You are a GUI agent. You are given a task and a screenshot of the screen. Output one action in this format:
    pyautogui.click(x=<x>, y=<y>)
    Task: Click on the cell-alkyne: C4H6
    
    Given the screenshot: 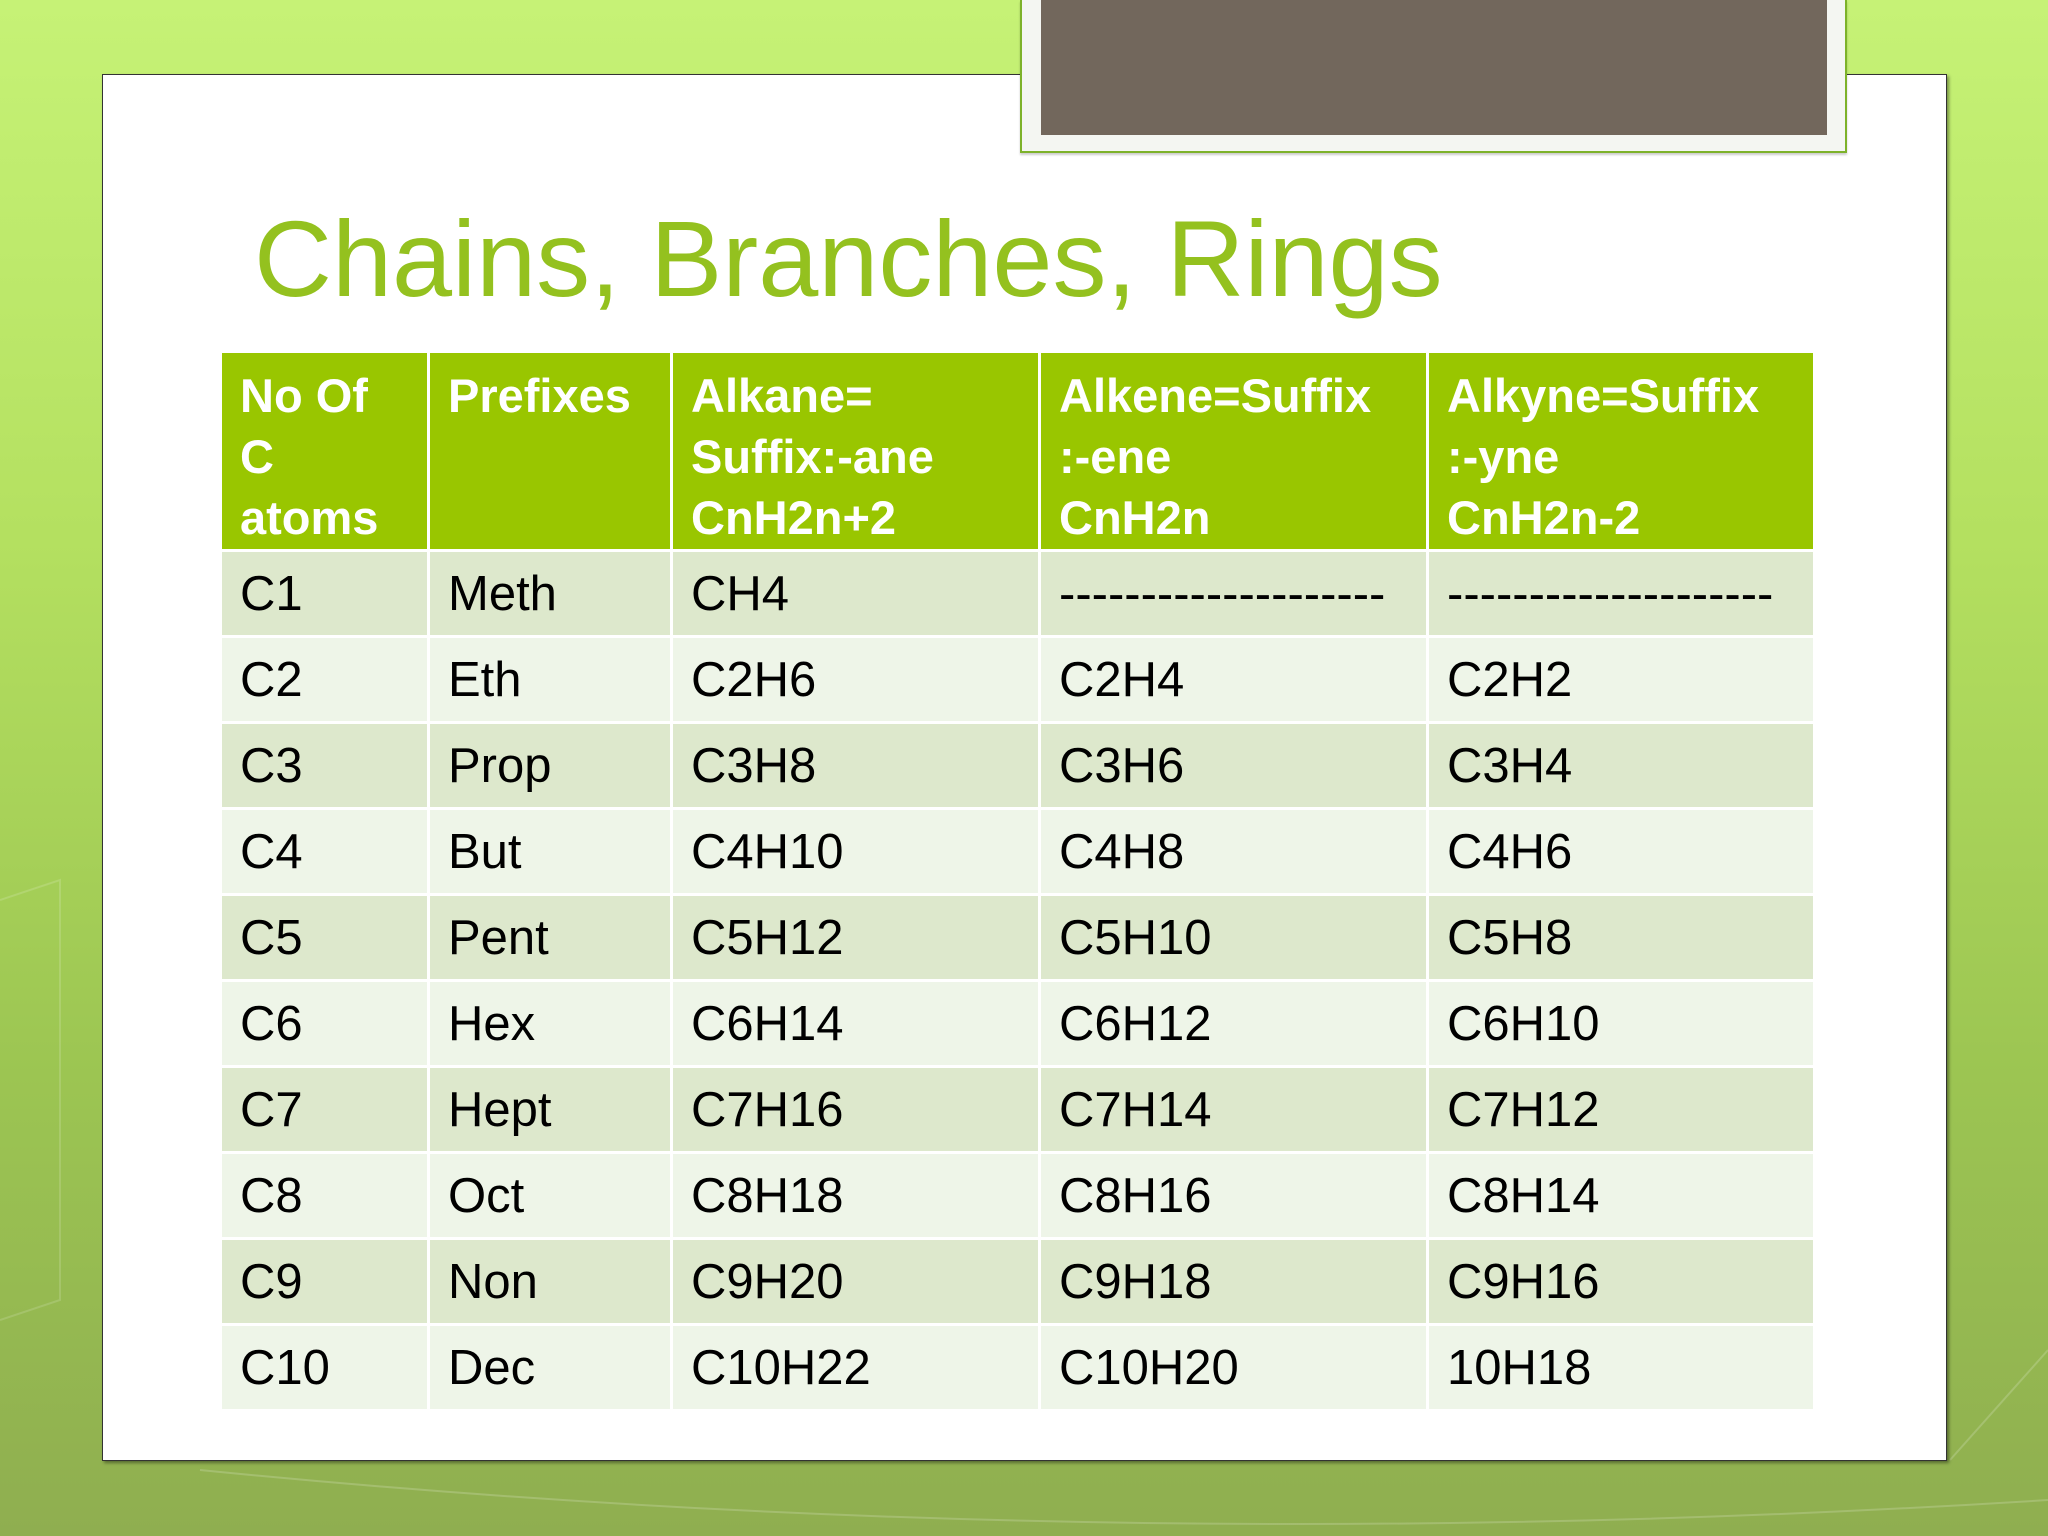 What is the action you would take?
    pyautogui.click(x=1621, y=851)
    